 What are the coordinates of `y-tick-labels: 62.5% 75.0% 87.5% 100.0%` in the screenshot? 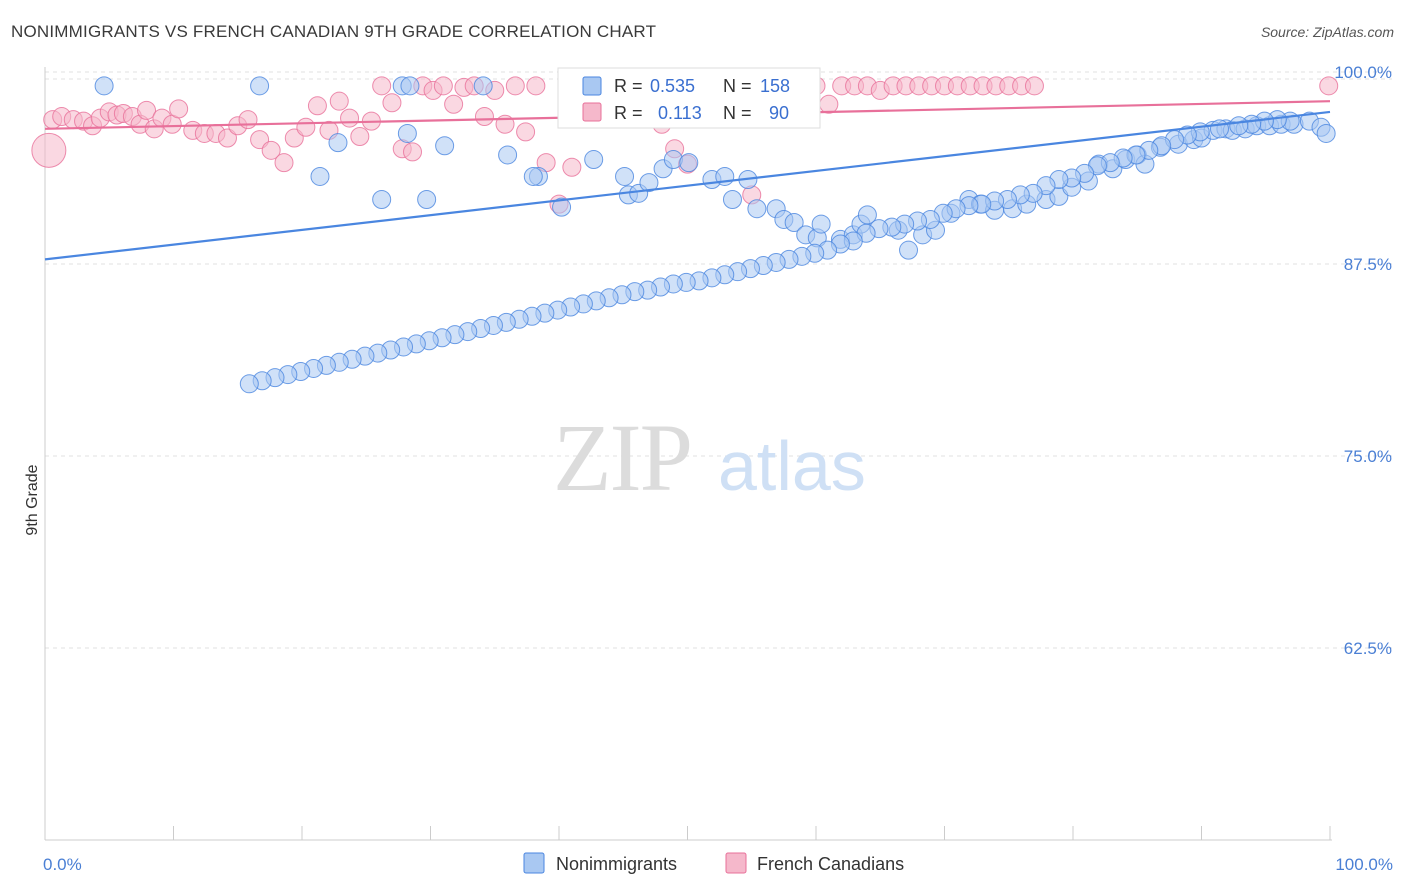 It's located at (1363, 360).